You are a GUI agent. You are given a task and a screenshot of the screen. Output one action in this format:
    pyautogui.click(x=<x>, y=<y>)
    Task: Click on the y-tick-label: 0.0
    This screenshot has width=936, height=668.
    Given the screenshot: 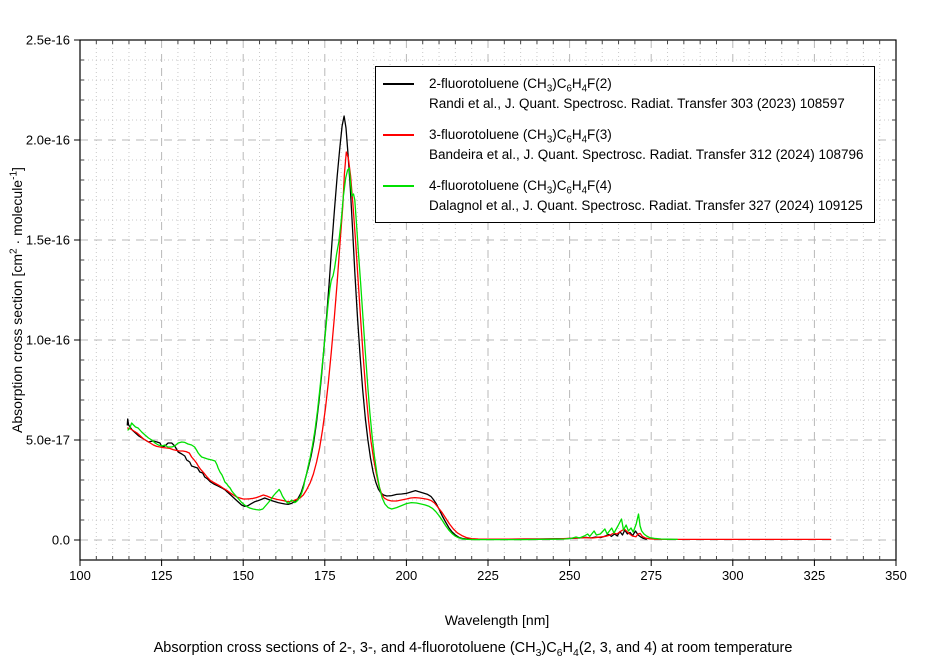 What is the action you would take?
    pyautogui.click(x=61, y=540)
    